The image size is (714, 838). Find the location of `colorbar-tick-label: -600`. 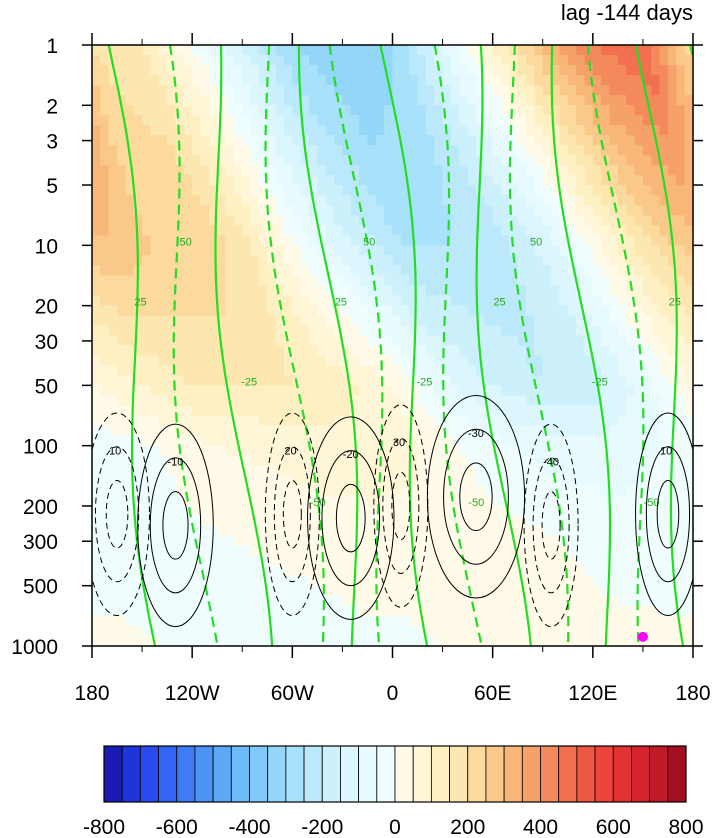

colorbar-tick-label: -600 is located at coordinates (177, 827).